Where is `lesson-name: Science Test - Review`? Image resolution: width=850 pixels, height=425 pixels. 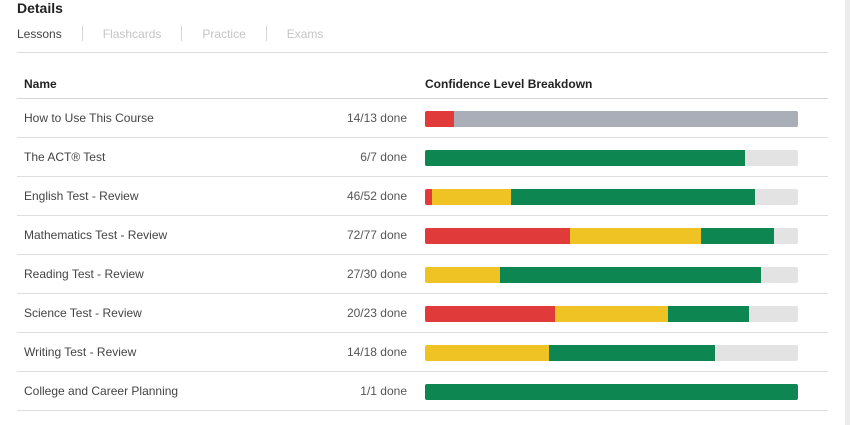
lesson-name: Science Test - Review is located at coordinates (83, 313).